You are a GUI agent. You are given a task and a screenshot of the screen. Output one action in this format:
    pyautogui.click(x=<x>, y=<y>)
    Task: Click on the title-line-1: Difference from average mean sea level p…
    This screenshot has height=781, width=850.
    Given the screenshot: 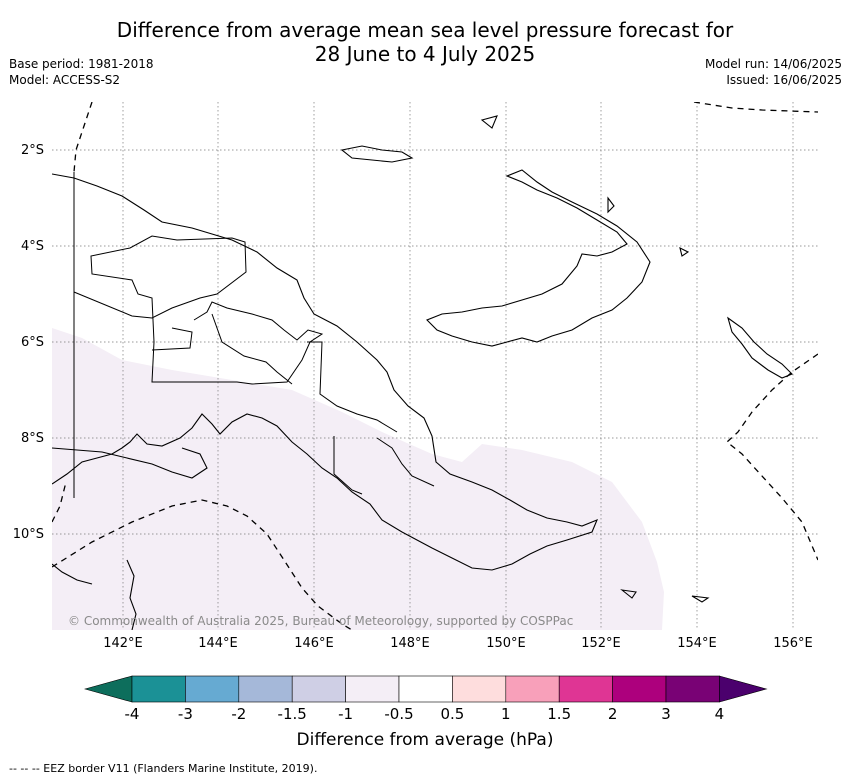 What is the action you would take?
    pyautogui.click(x=425, y=30)
    